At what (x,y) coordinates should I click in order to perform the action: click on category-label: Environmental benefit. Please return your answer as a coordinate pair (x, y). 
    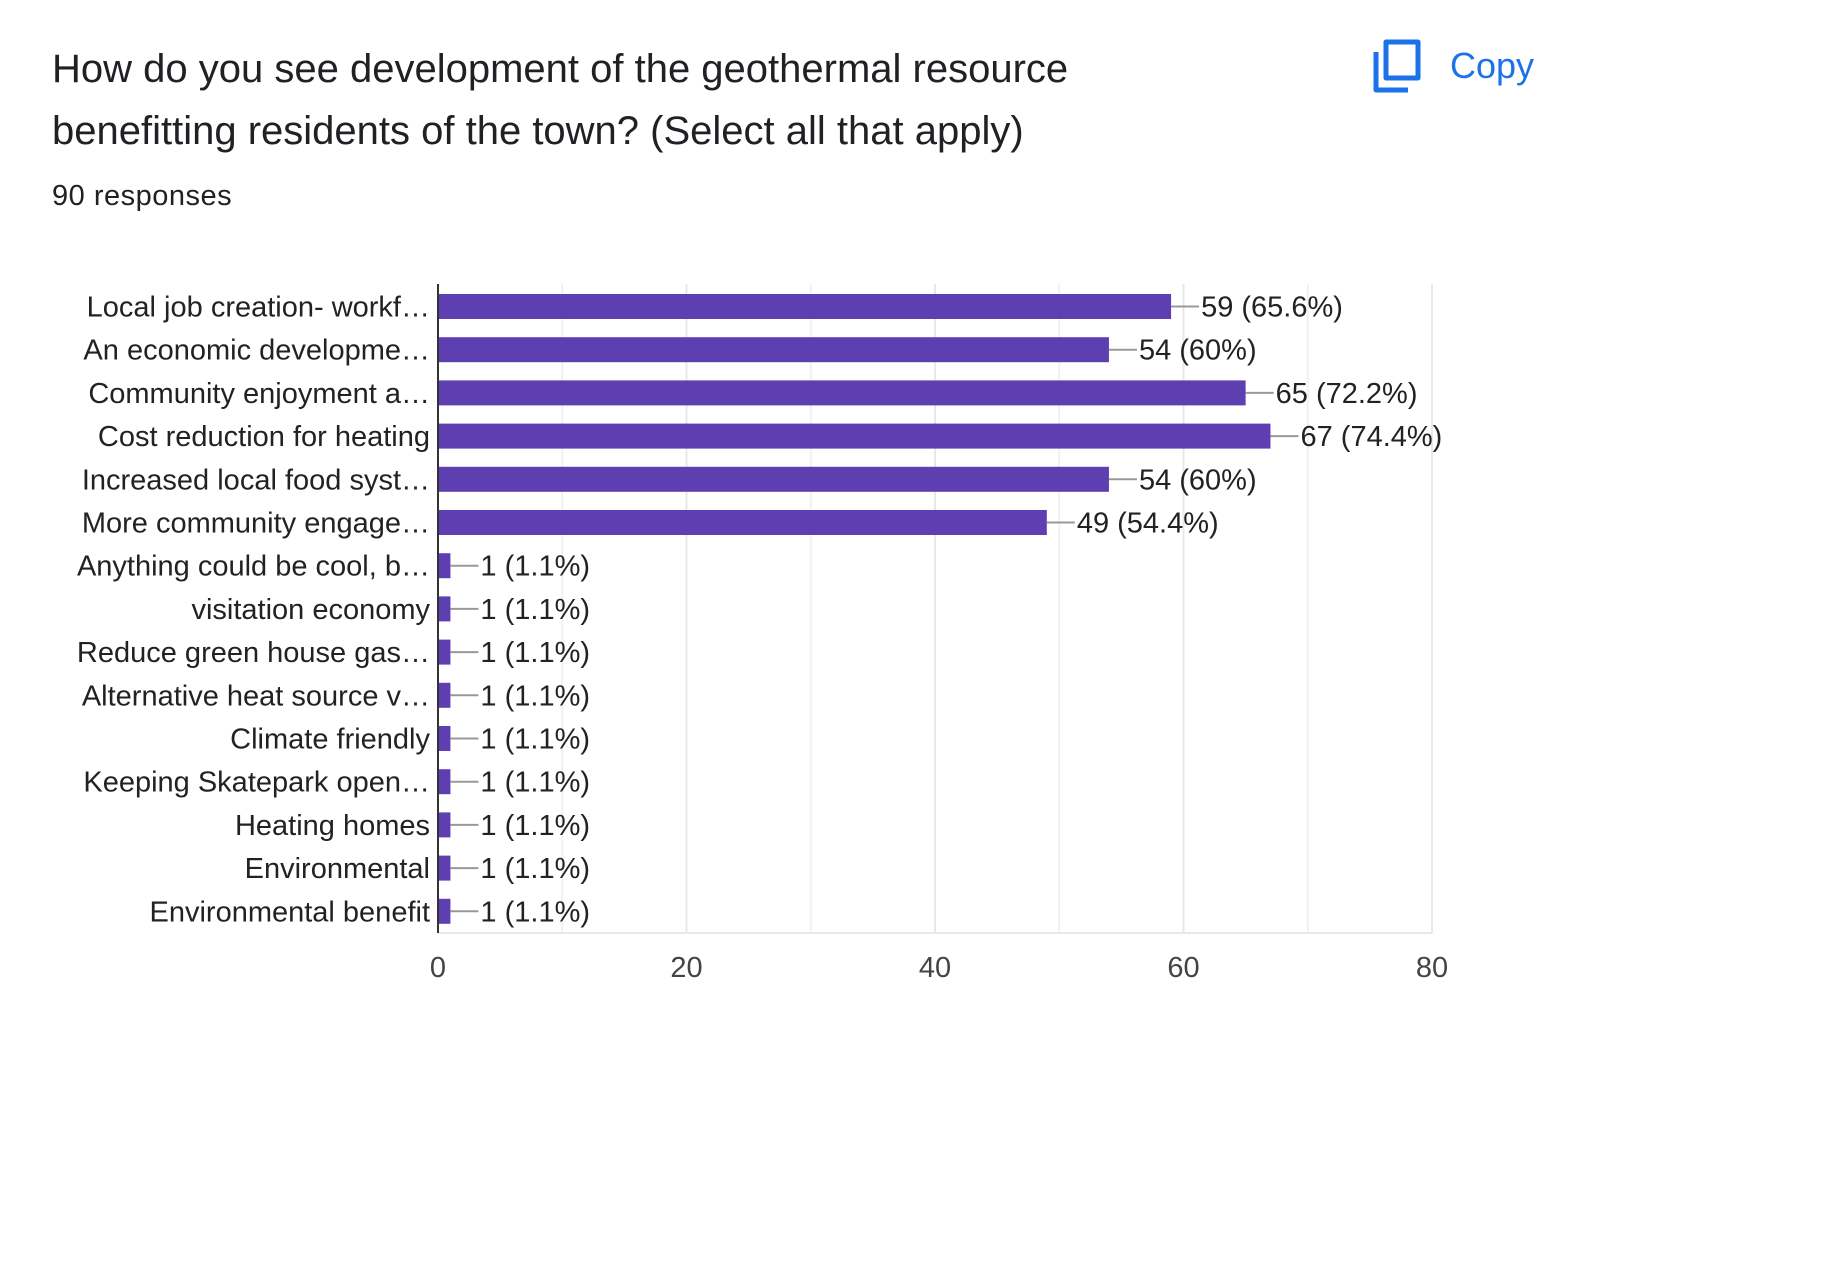
    Looking at the image, I should click on (290, 912).